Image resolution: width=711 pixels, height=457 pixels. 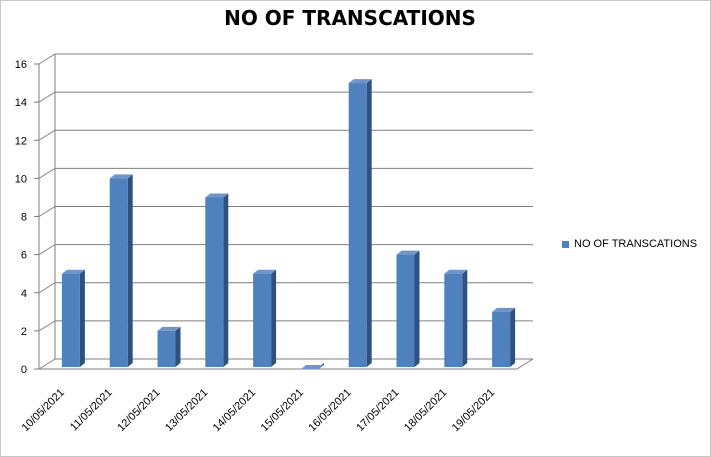 I want to click on x-tick-label: 18/05/2021, so click(x=425, y=410).